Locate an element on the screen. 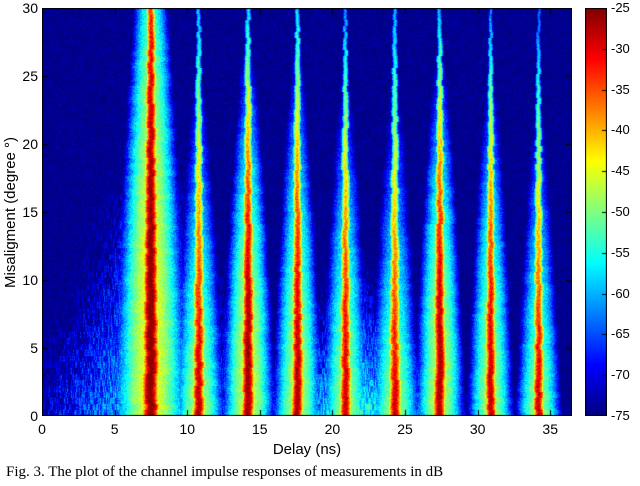  colorbar-tick-label: -60 is located at coordinates (620, 293).